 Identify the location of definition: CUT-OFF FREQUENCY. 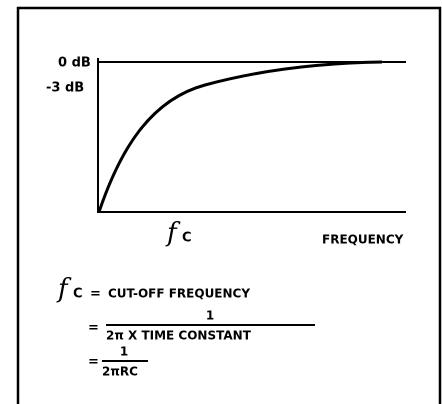
(179, 294).